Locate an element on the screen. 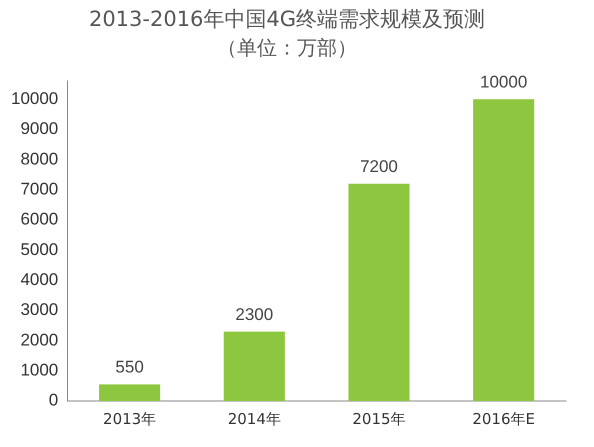 The height and width of the screenshot is (447, 594). chart-title: 2013-2016年中国4G终端需求规模及预测 is located at coordinates (287, 19).